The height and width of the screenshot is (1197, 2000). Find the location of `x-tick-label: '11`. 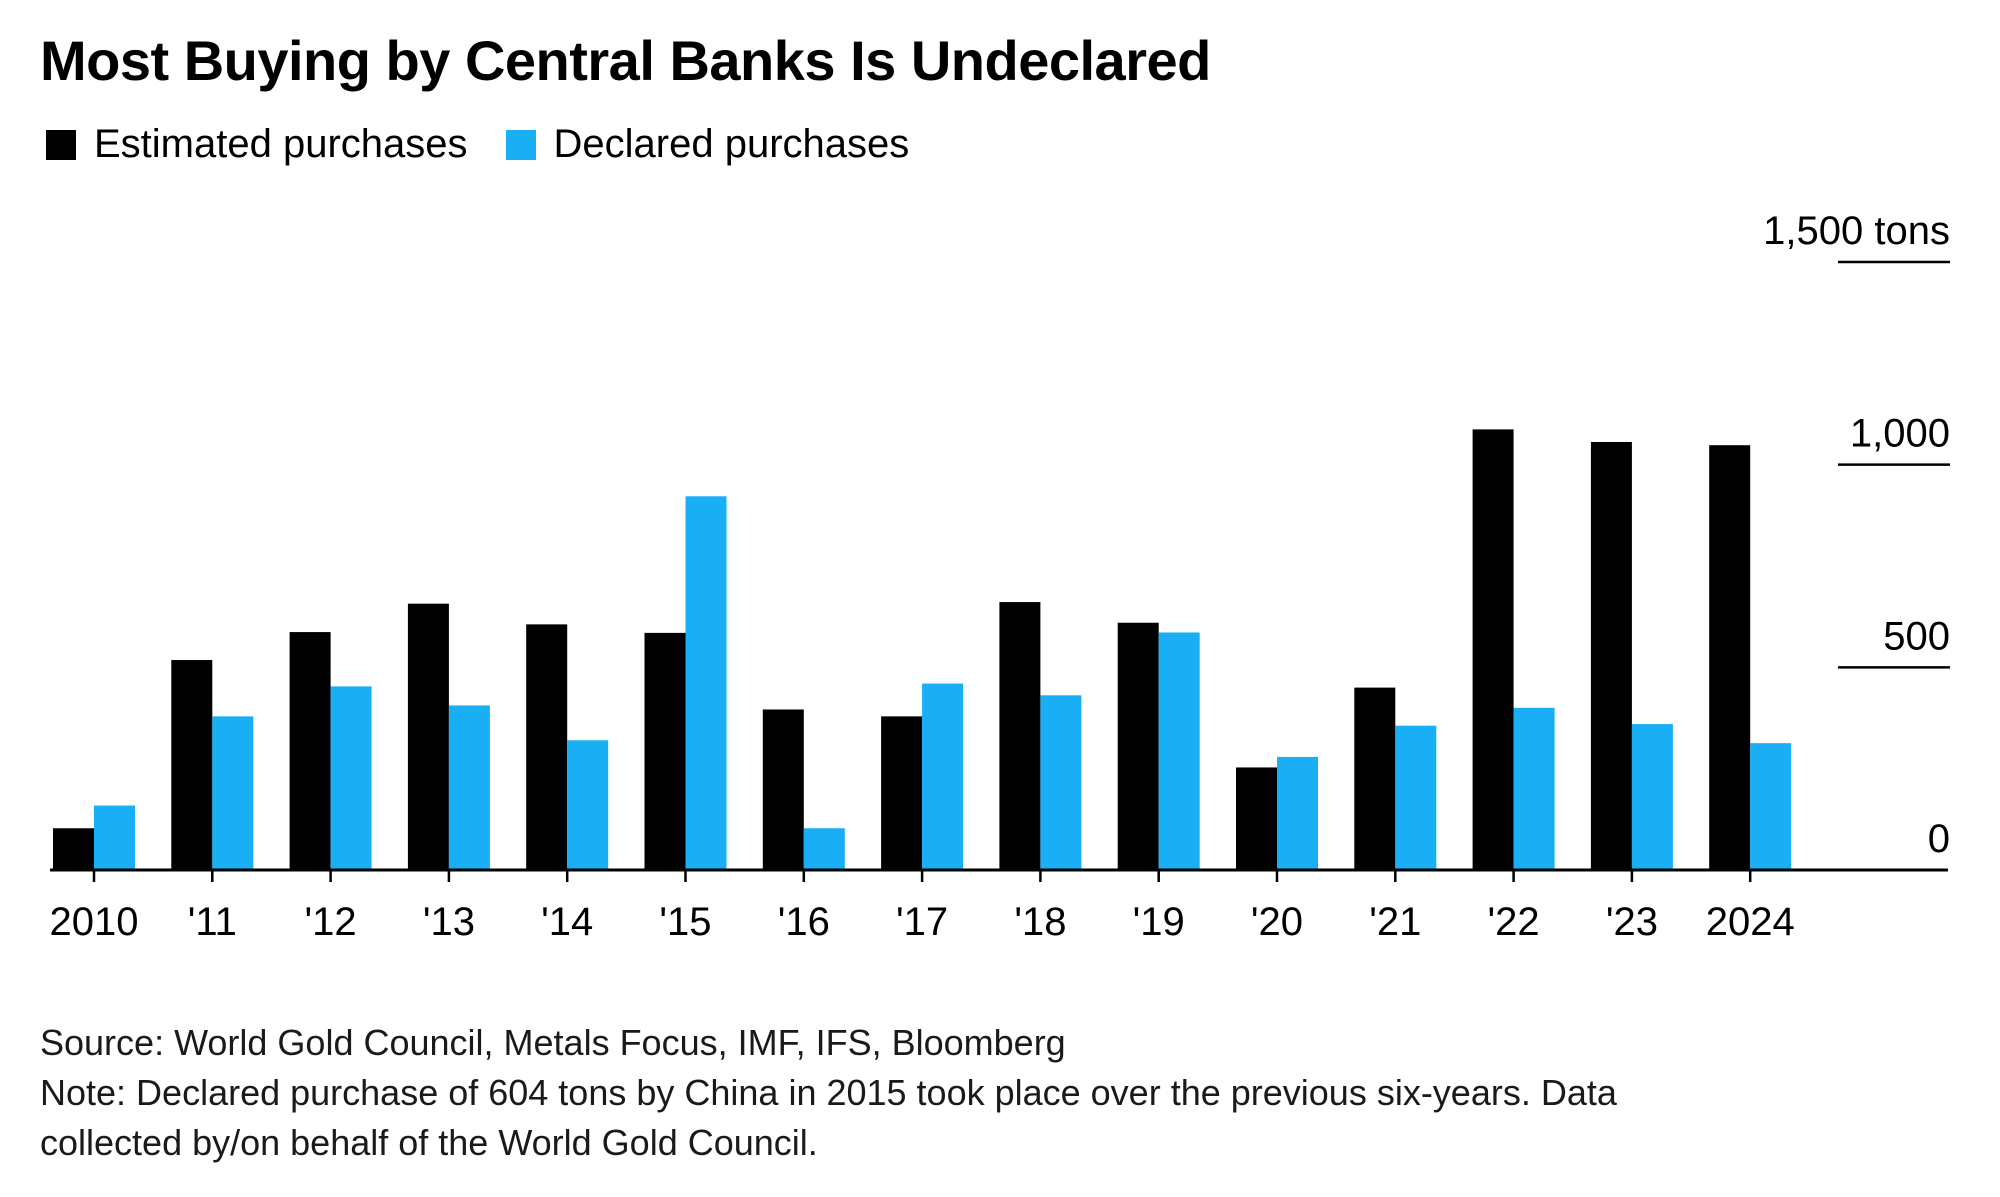

x-tick-label: '11 is located at coordinates (212, 922).